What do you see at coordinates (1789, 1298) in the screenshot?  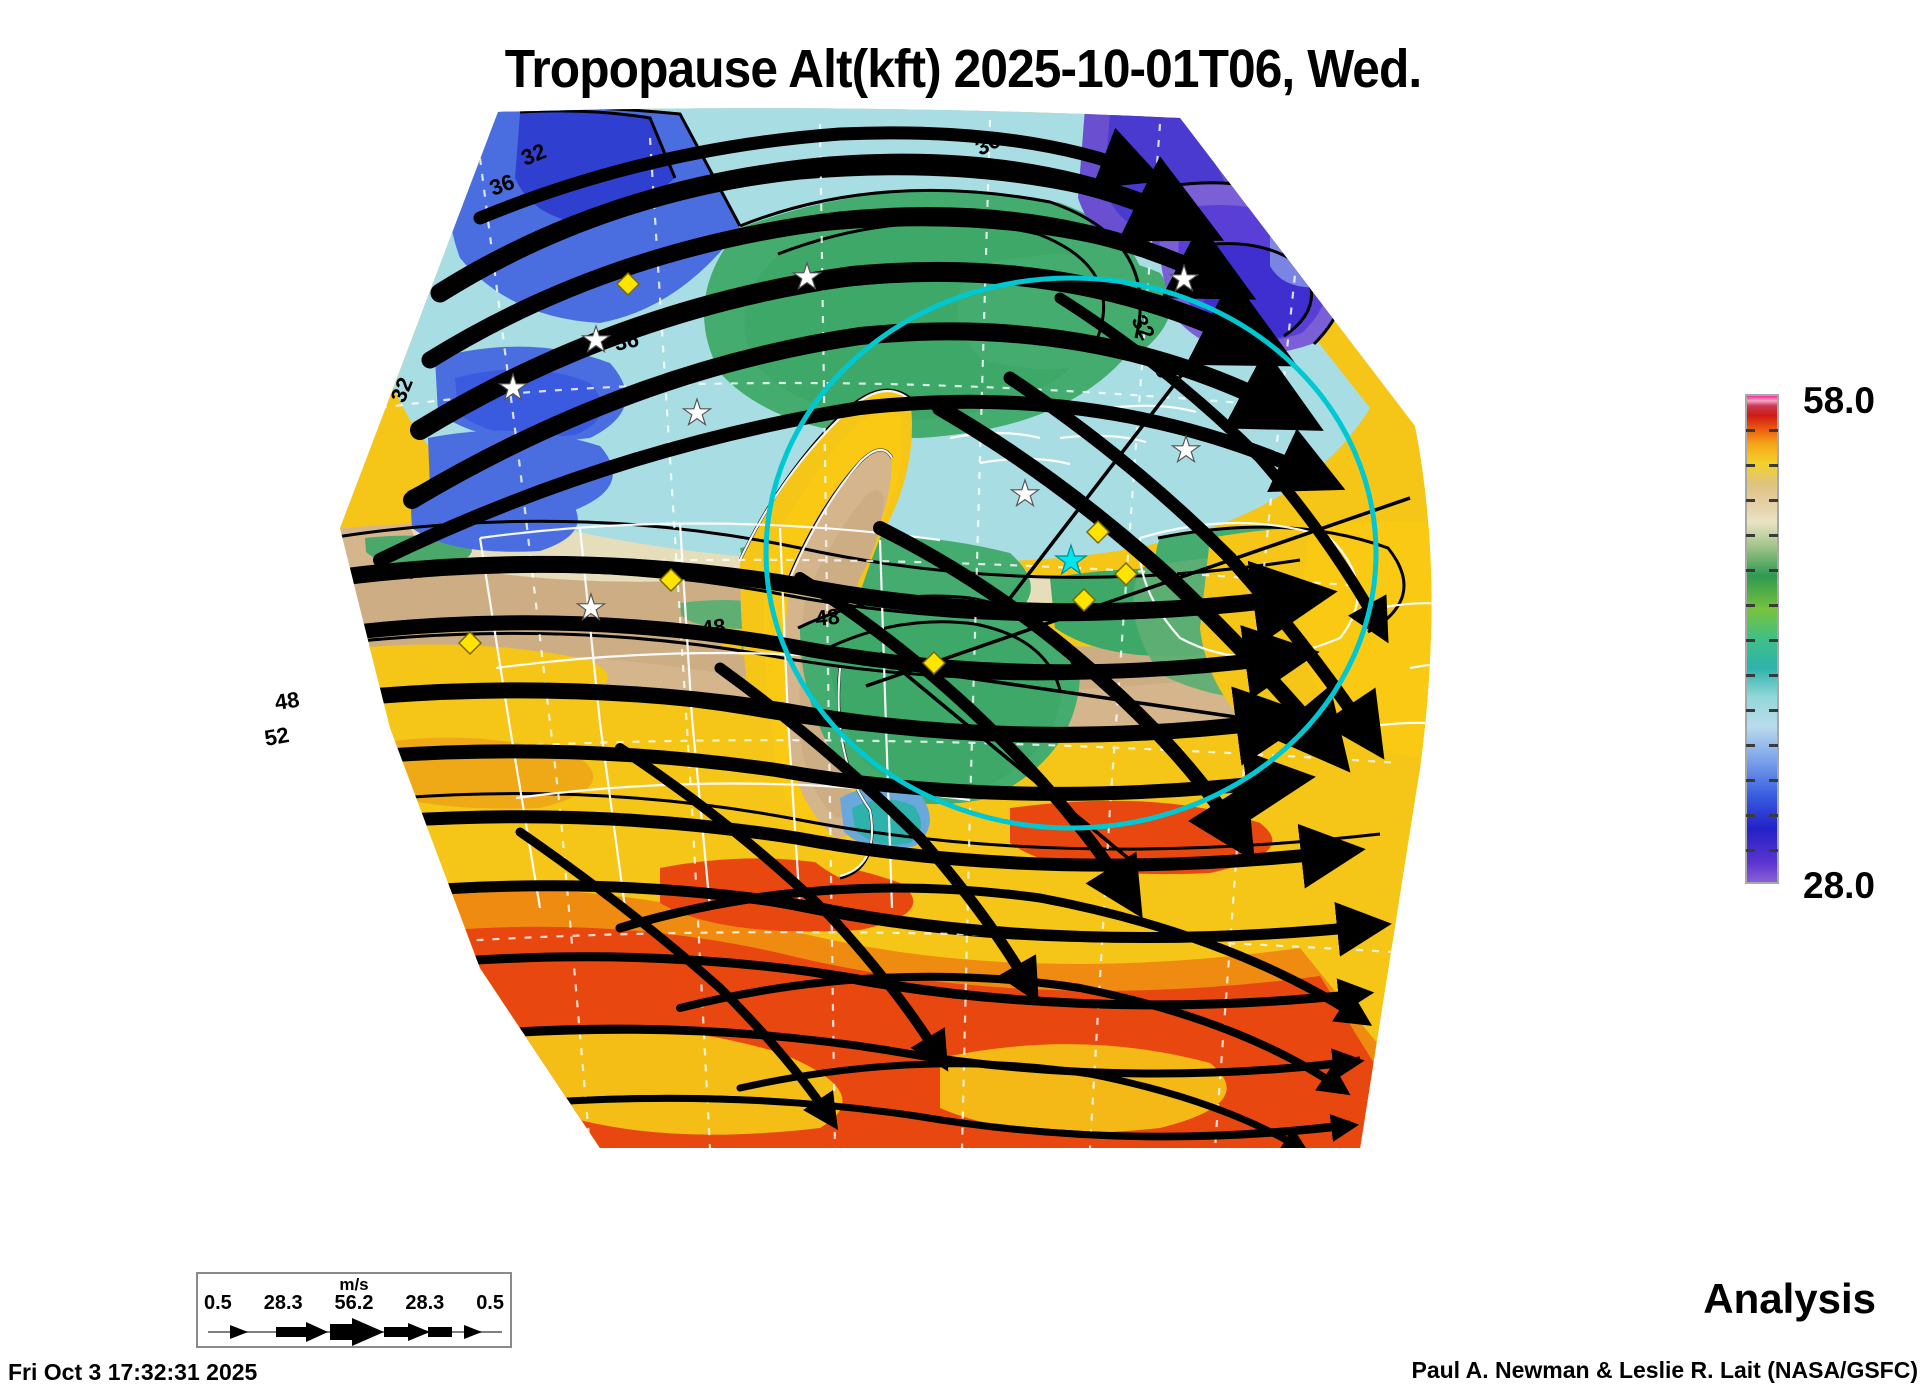 I see `analysis-label: Analysis` at bounding box center [1789, 1298].